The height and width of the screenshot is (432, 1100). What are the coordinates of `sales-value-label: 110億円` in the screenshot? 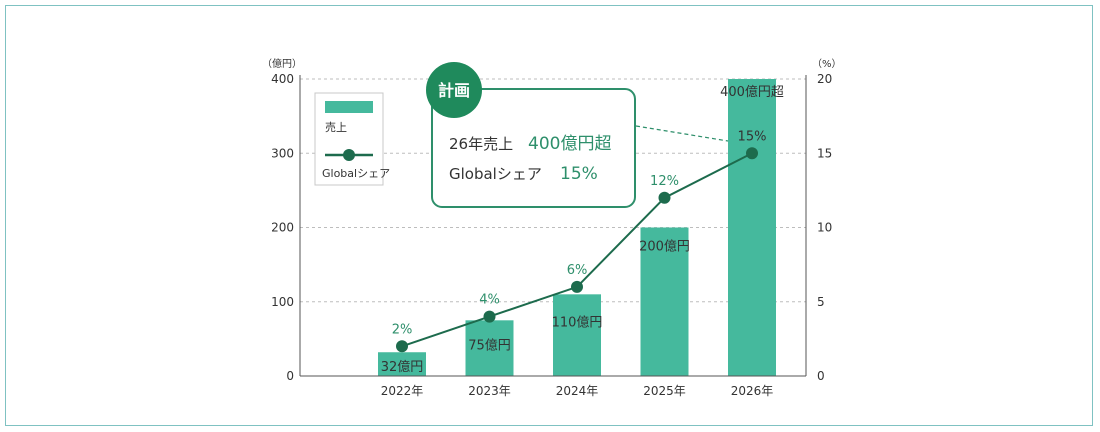 It's located at (577, 322).